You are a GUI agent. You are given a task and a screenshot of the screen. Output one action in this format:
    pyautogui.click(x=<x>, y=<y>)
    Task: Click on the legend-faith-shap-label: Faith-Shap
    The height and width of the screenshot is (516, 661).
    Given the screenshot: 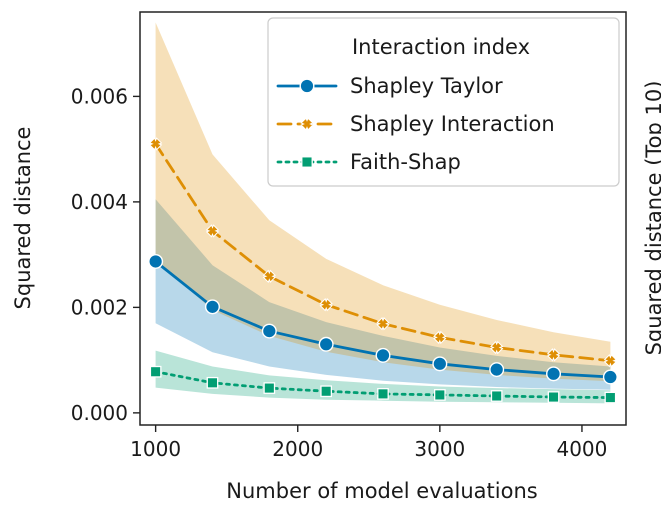 What is the action you would take?
    pyautogui.click(x=405, y=162)
    